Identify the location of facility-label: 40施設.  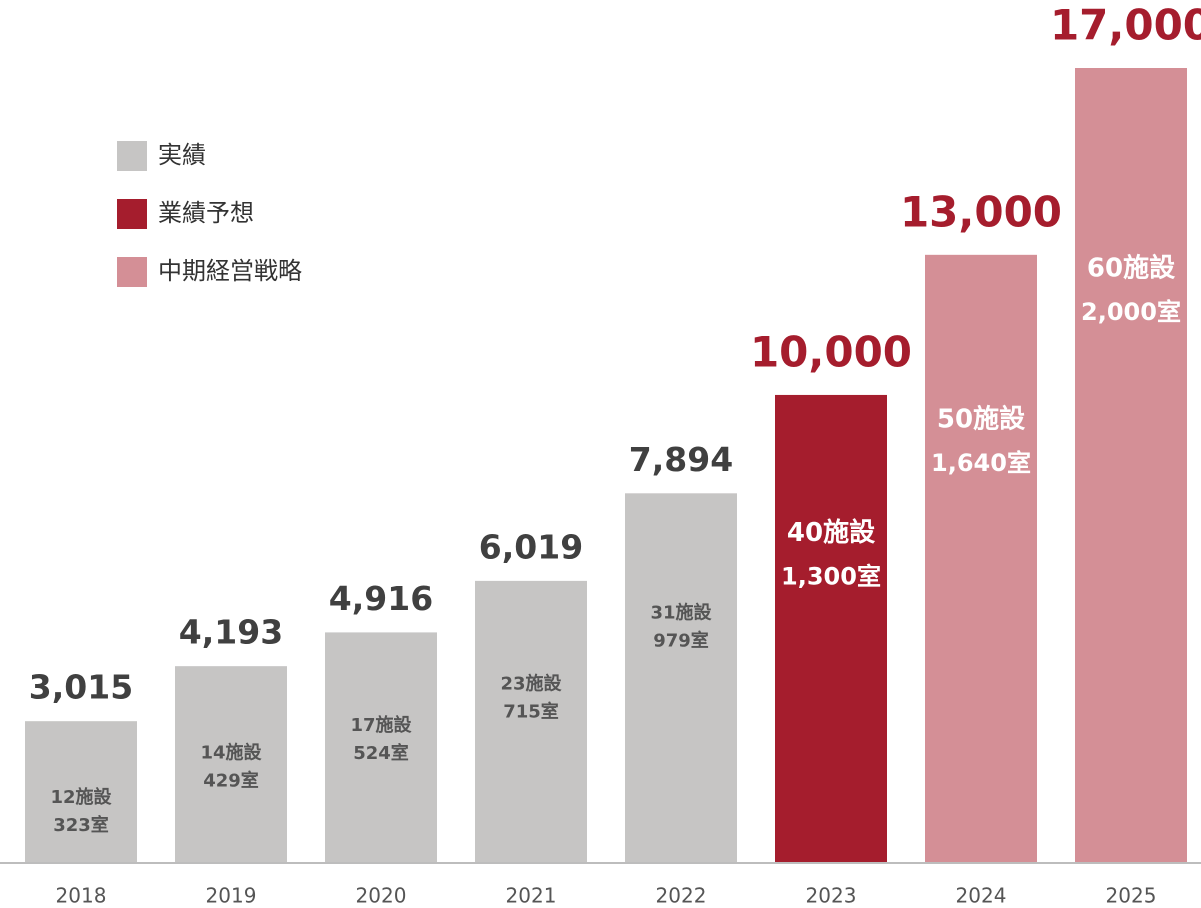
(831, 532).